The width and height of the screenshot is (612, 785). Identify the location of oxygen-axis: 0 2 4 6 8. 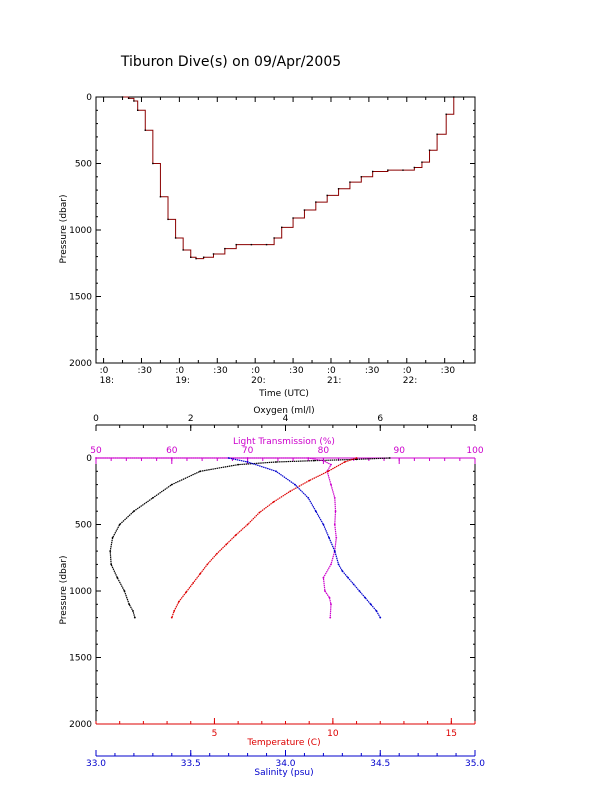
(285, 422).